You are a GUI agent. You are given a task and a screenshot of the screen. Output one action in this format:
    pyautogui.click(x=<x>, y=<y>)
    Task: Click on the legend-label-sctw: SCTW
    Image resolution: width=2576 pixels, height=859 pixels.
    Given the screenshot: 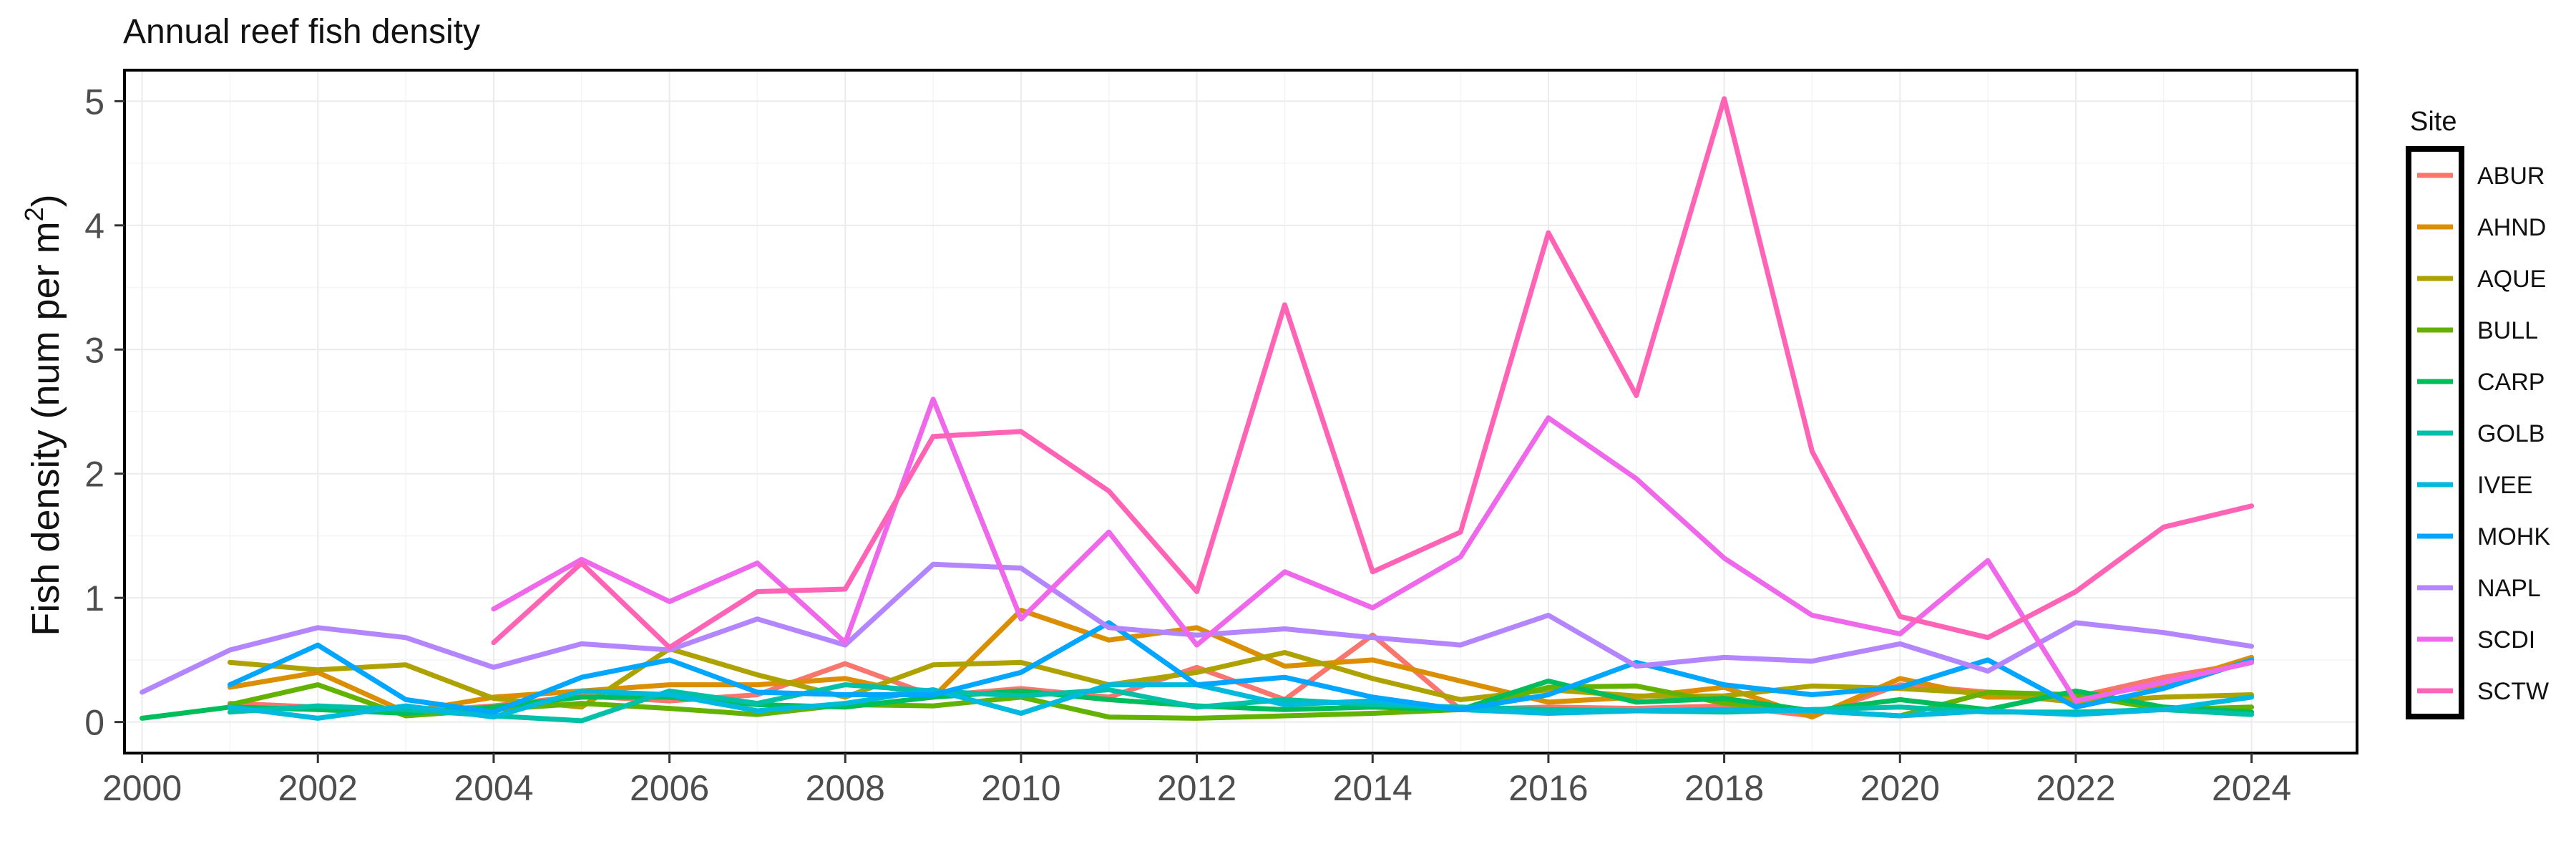 What is the action you would take?
    pyautogui.click(x=2513, y=691)
    